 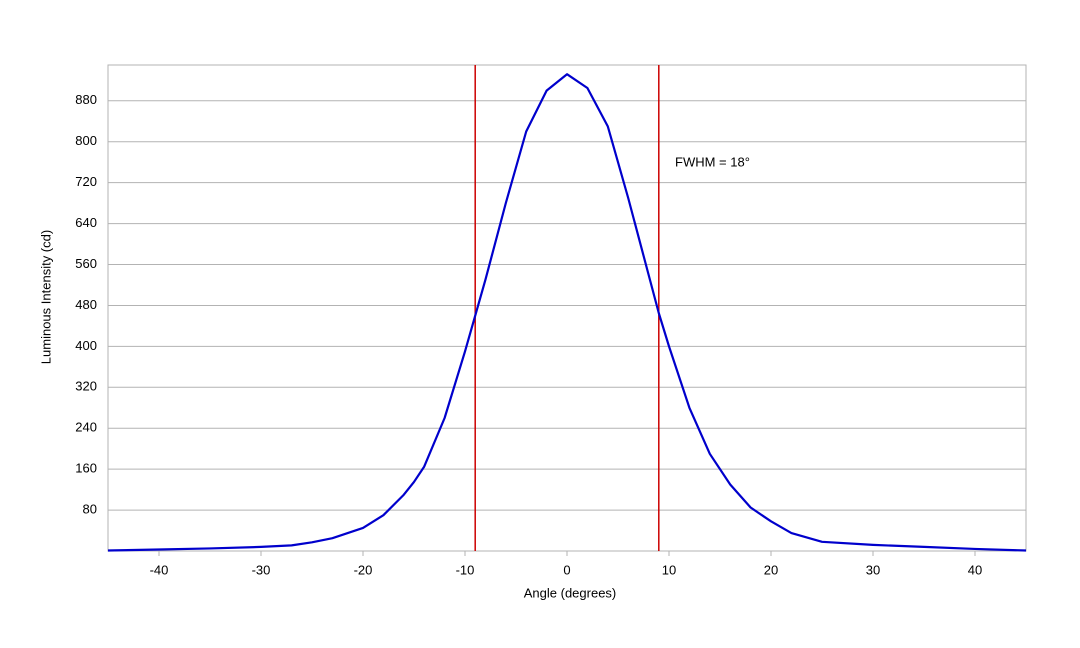 I want to click on y-tick-label: 560, so click(x=86, y=263).